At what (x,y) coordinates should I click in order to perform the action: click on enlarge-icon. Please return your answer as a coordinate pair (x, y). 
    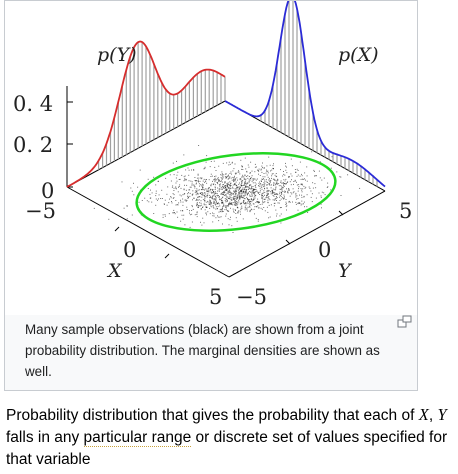
    Looking at the image, I should click on (405, 322).